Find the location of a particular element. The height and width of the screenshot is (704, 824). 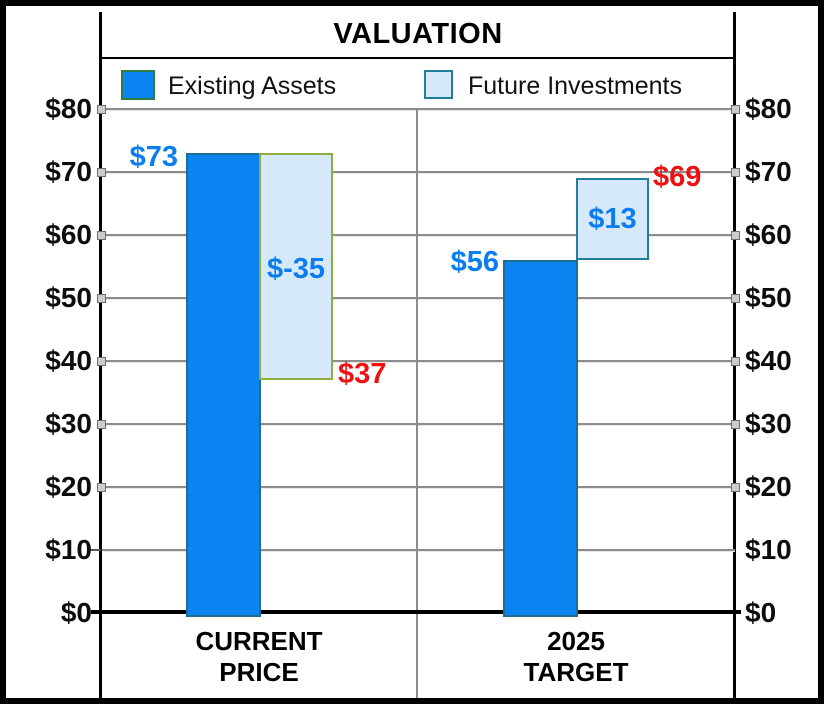

right-axis-frame-line is located at coordinates (734, 355).